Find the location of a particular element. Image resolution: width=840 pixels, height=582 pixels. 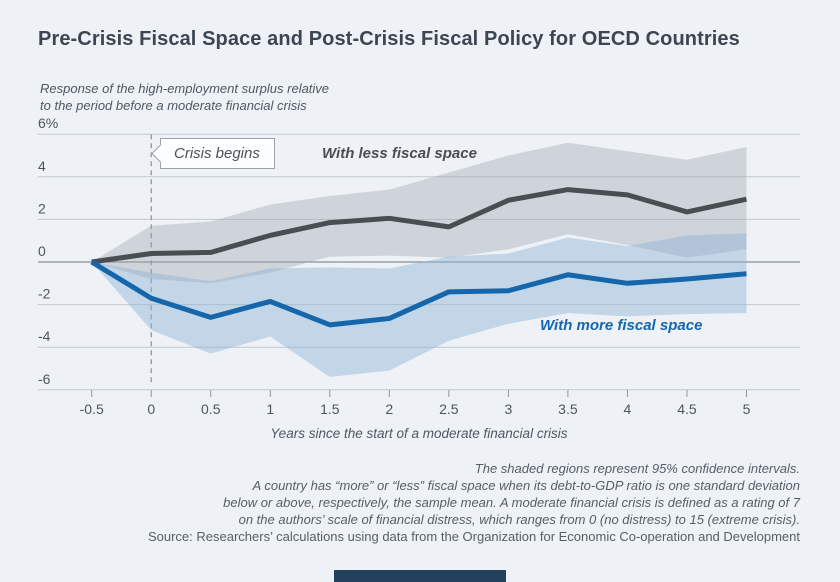

nber-logo-bar is located at coordinates (420, 576).